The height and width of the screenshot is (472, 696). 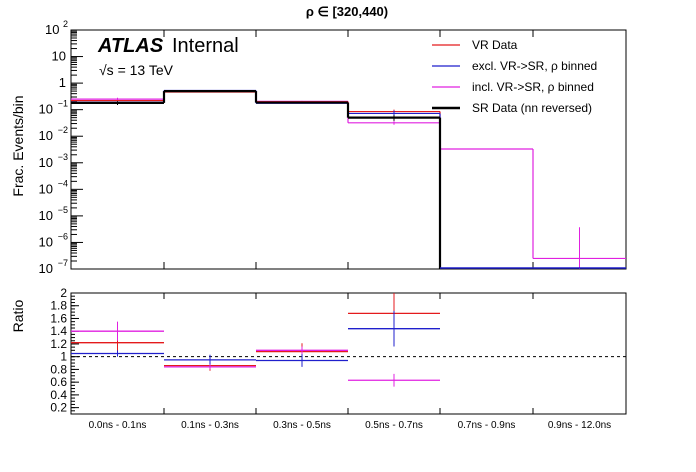 What do you see at coordinates (136, 70) in the screenshot?
I see `energy-label: √s = 13 TeV` at bounding box center [136, 70].